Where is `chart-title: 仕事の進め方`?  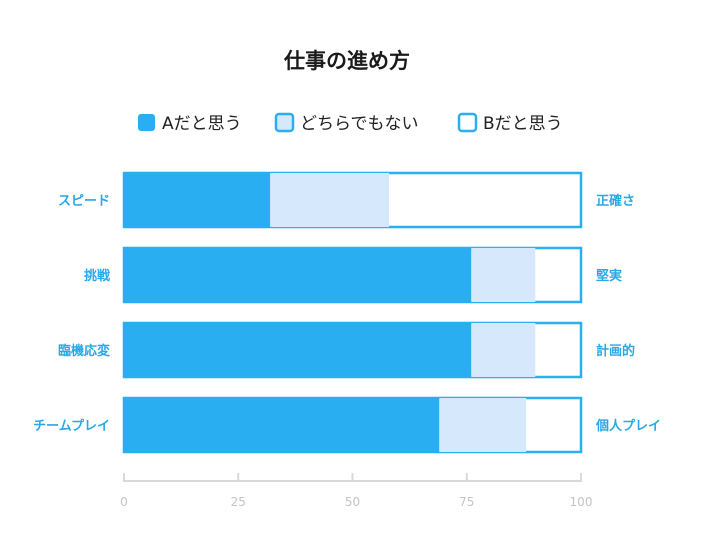
chart-title: 仕事の進め方 is located at coordinates (346, 61).